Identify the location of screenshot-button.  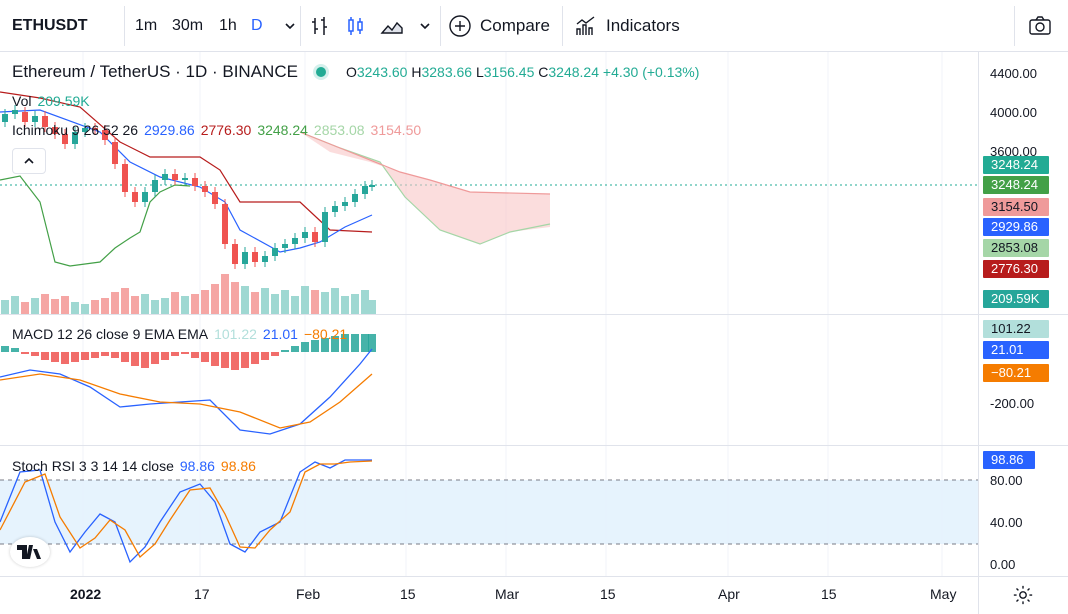
(1040, 26).